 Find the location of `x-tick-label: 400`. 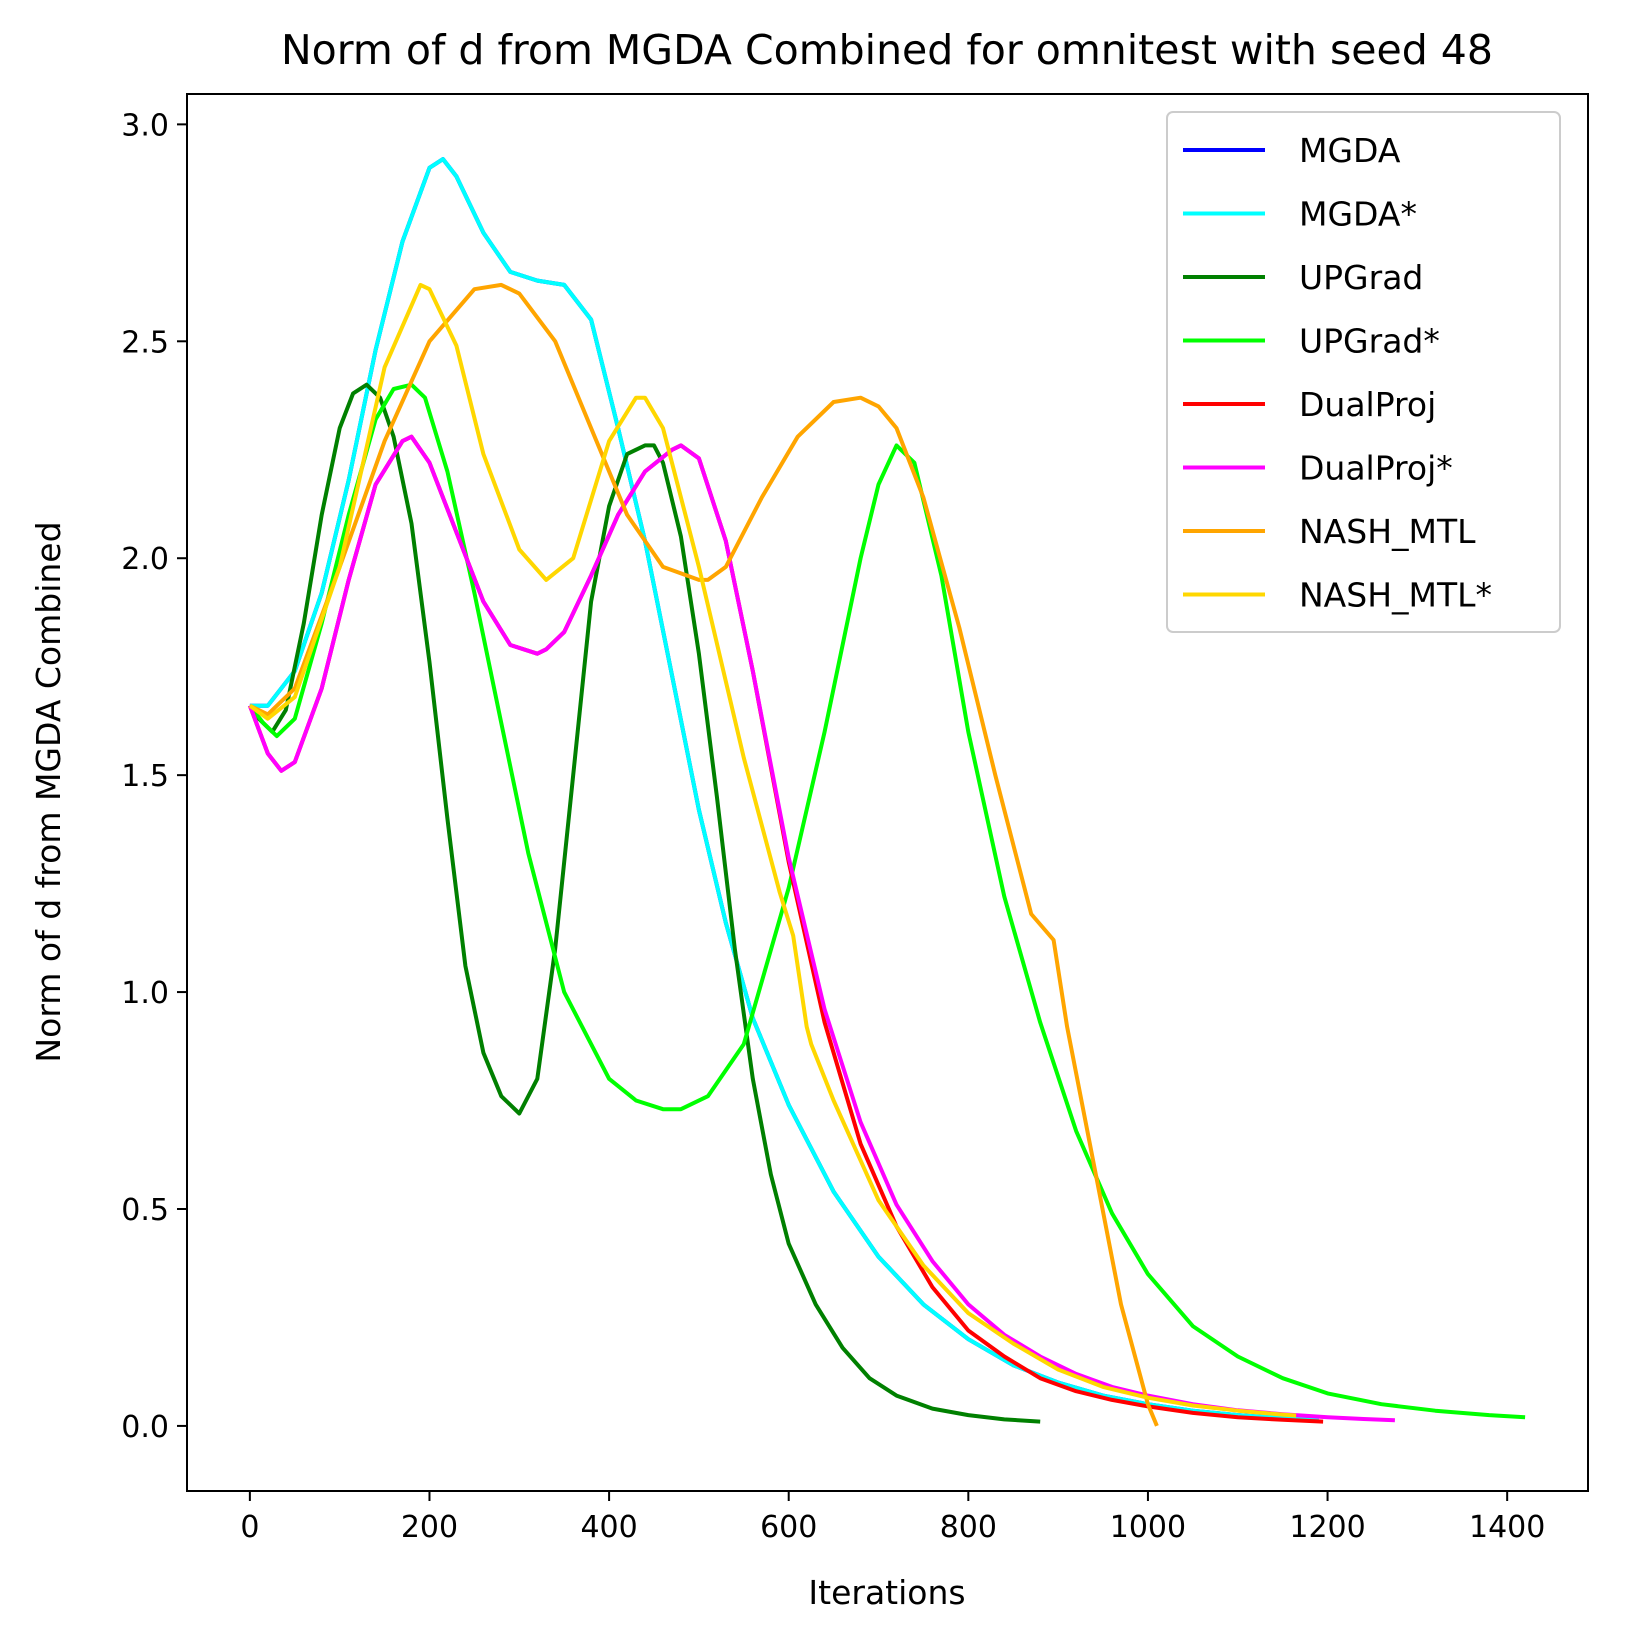

x-tick-label: 400 is located at coordinates (608, 1527).